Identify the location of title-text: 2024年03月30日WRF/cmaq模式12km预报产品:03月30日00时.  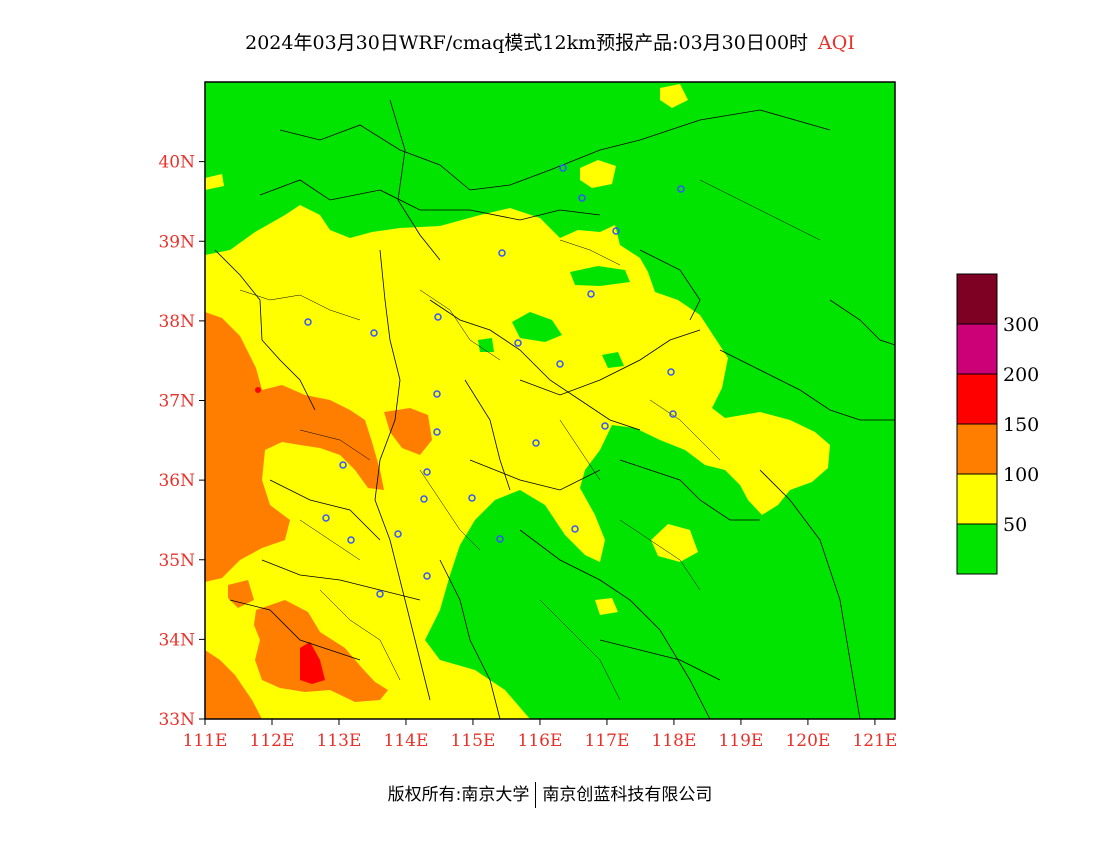
(527, 43).